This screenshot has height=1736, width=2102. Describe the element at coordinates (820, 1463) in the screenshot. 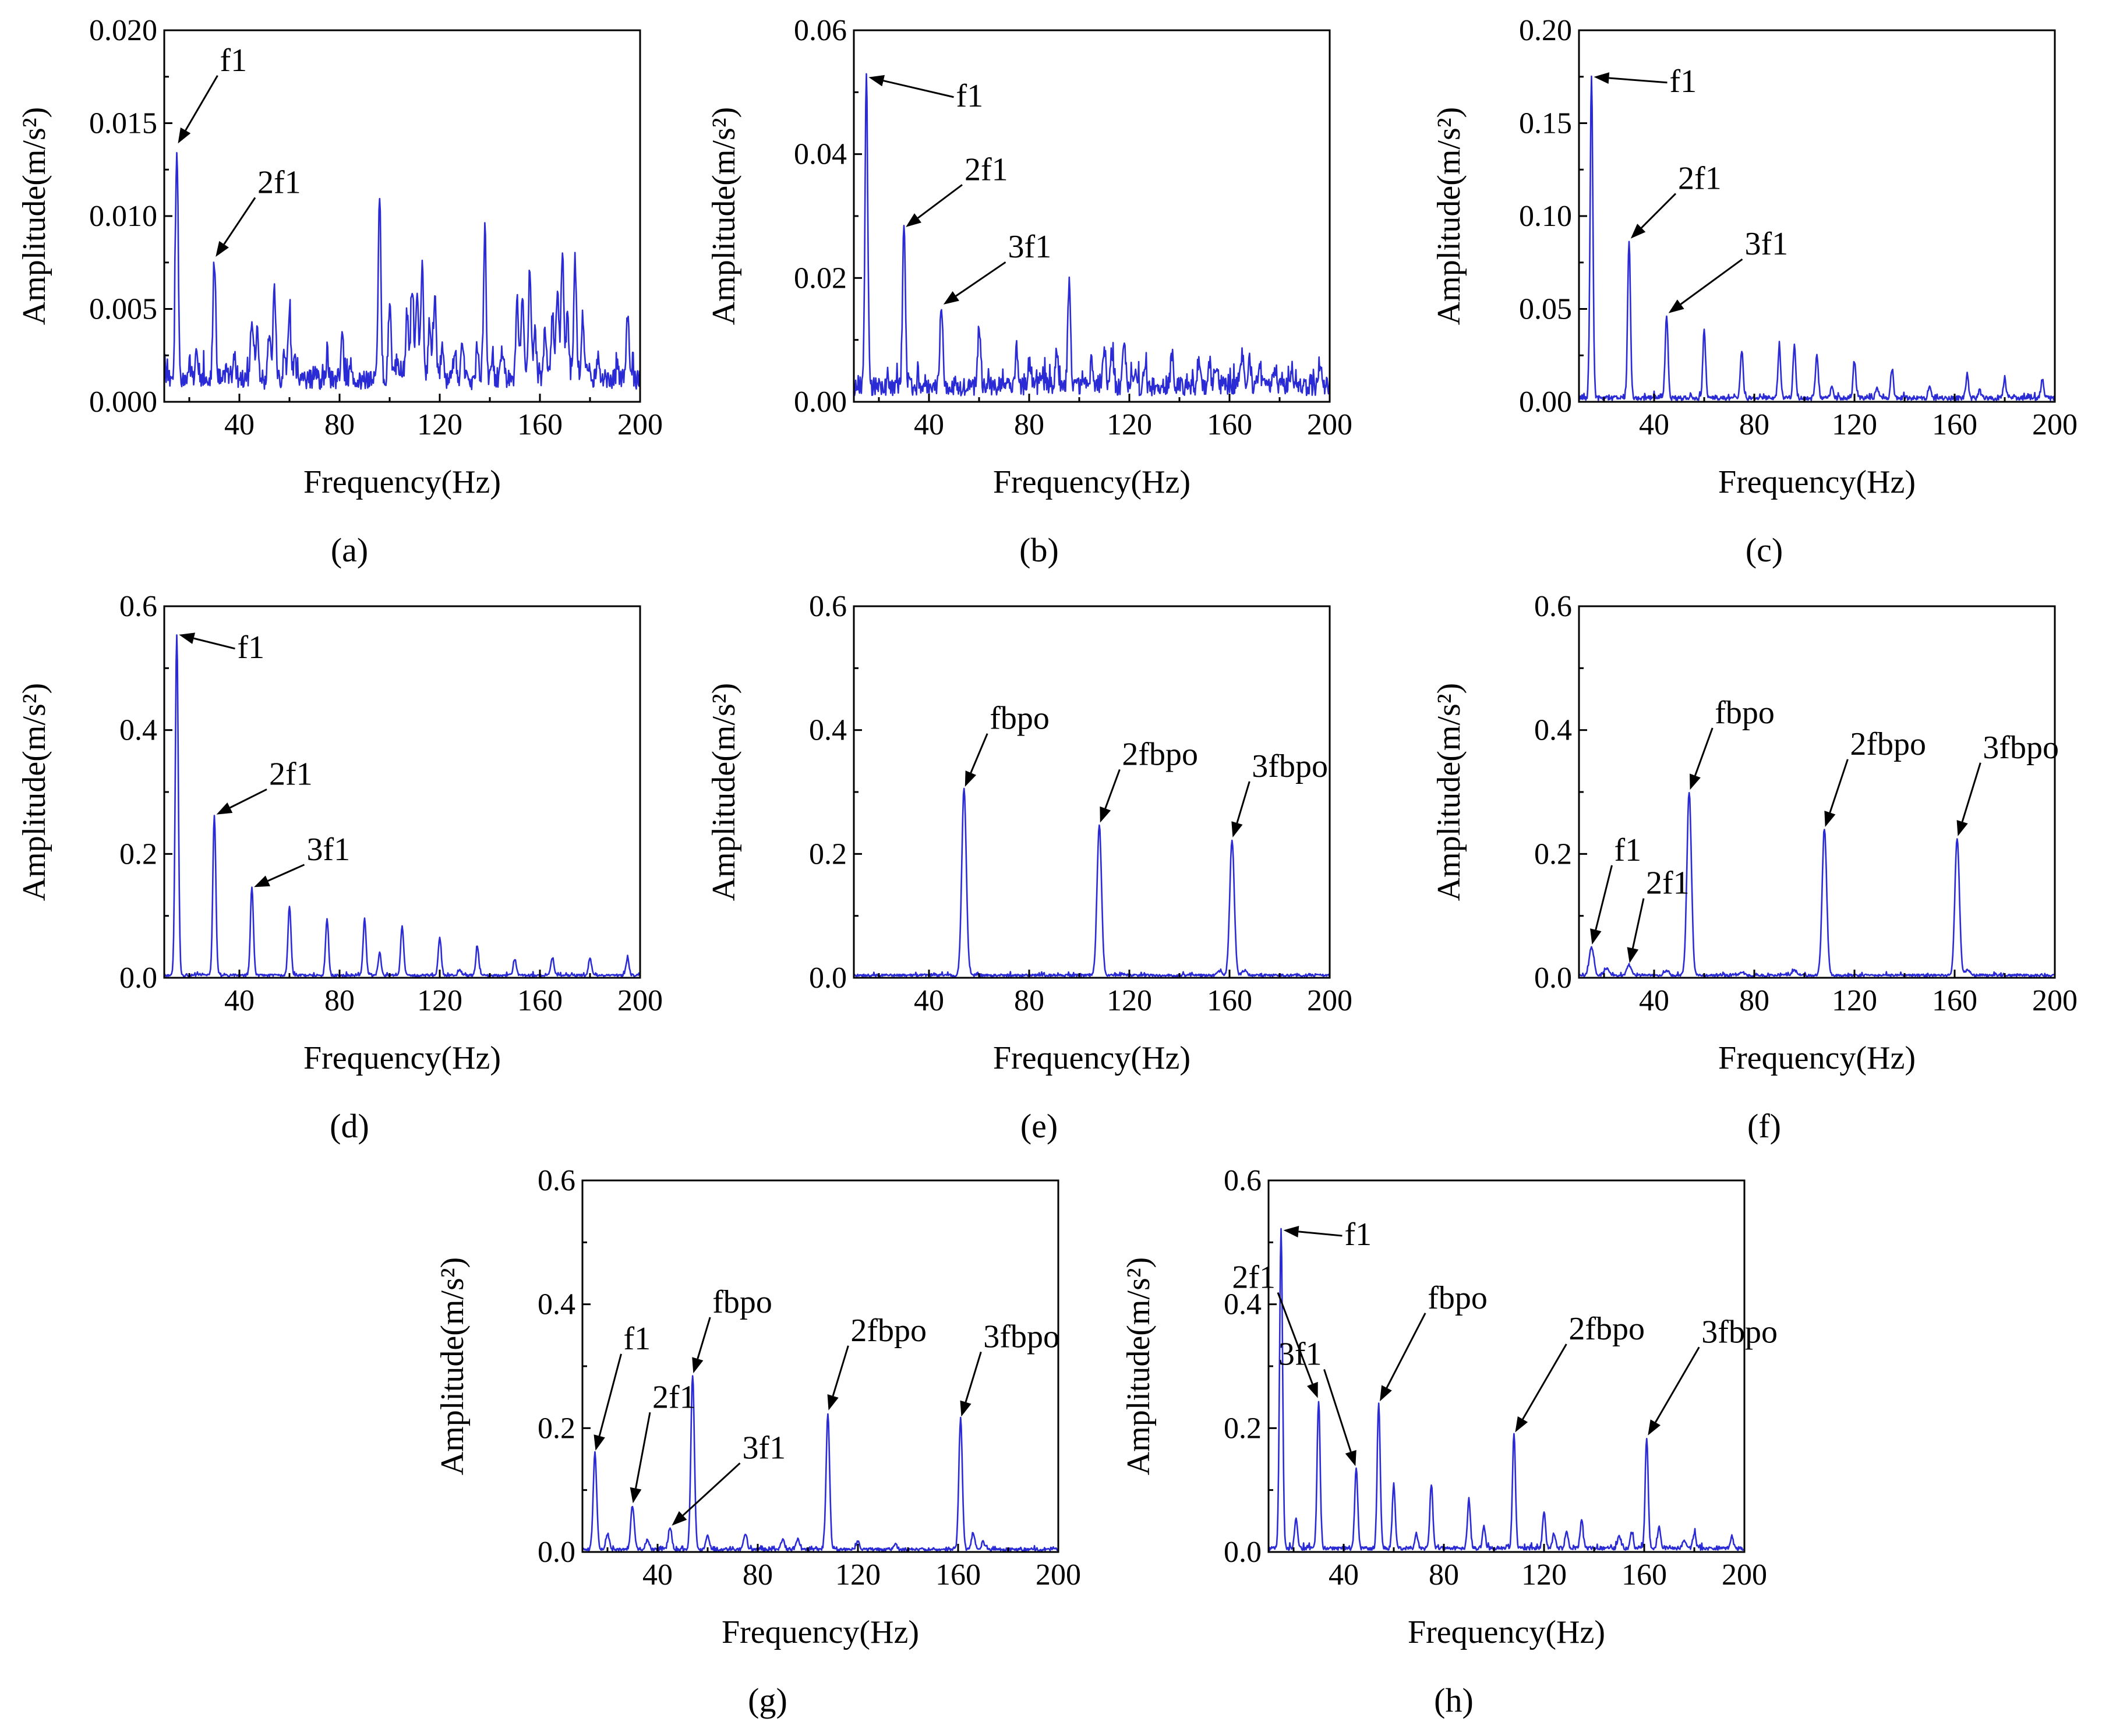

I see `spectrum-series-g` at that location.